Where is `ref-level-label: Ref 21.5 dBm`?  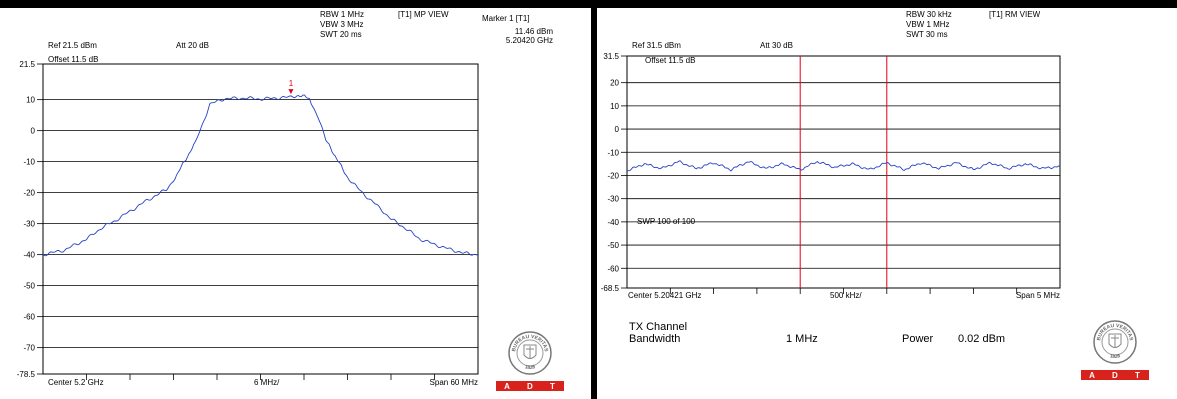
ref-level-label: Ref 21.5 dBm is located at coordinates (72, 45).